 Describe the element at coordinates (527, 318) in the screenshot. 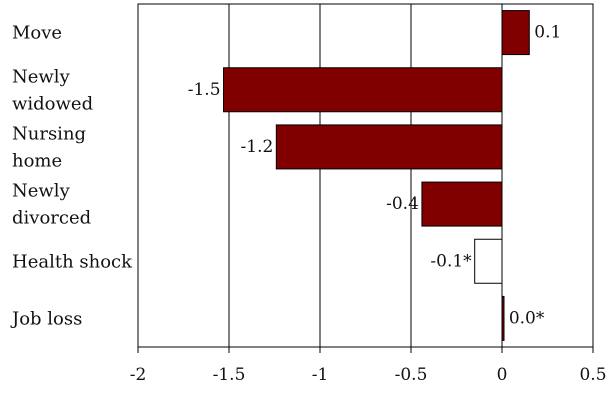

I see `data-label: 0.0*` at that location.